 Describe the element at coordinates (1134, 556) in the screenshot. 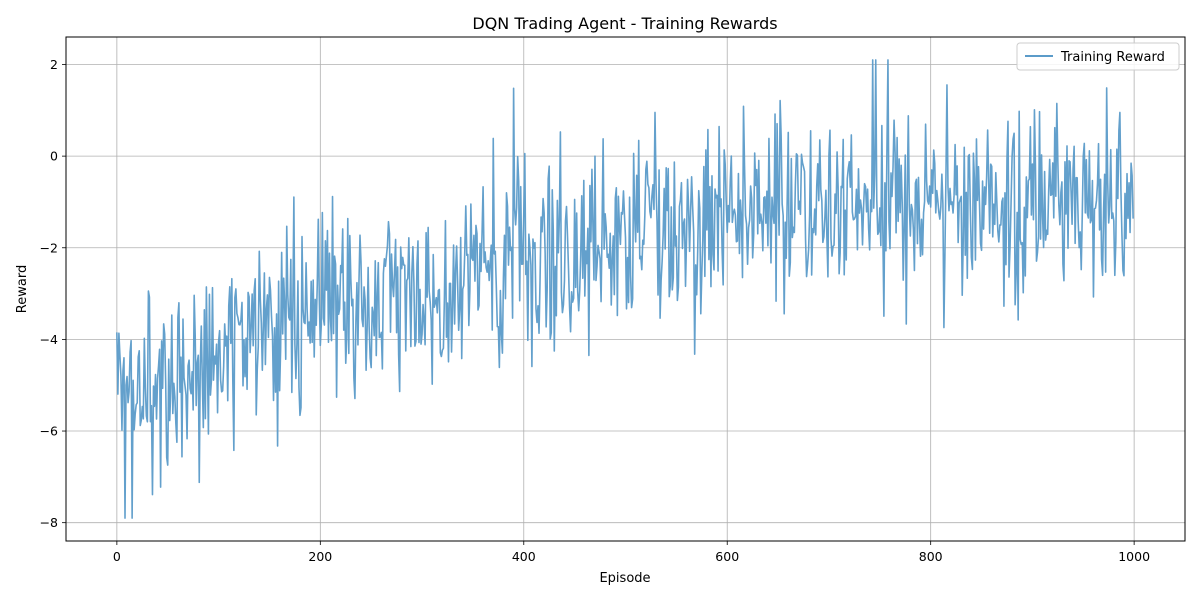

I see `x-tick-label: 1000` at that location.